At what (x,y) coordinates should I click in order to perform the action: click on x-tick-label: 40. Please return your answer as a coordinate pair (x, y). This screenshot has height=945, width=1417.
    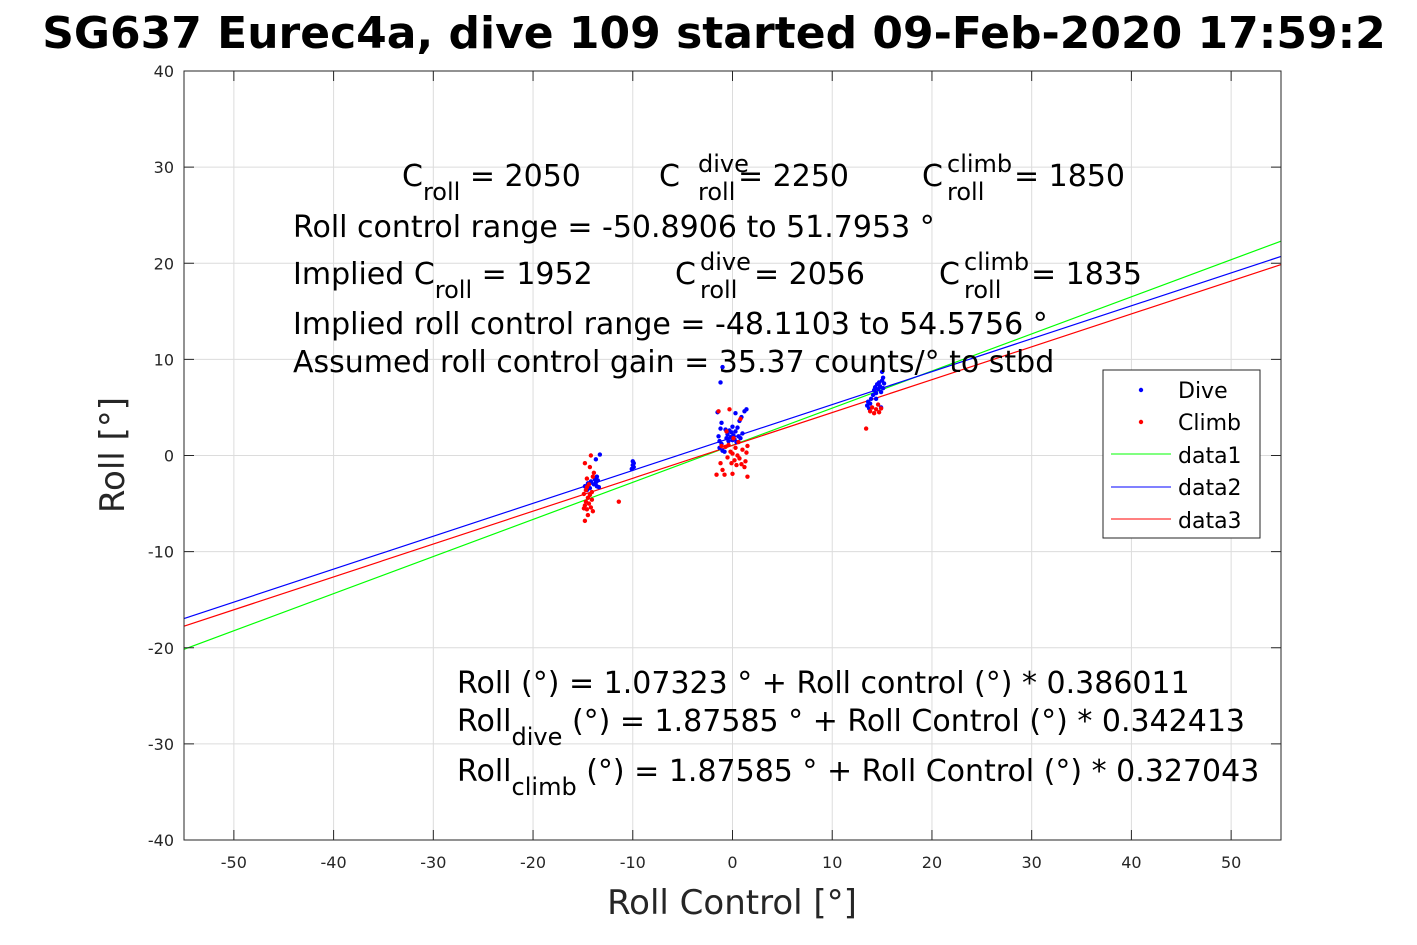
    Looking at the image, I should click on (1131, 862).